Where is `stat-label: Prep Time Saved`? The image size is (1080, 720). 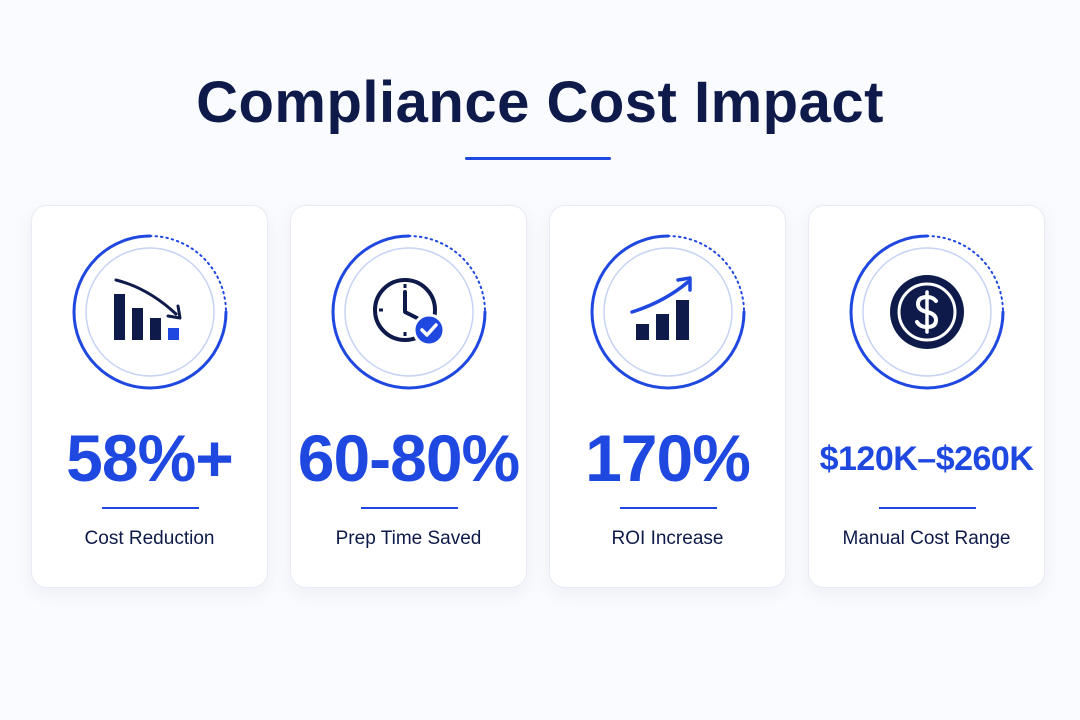 stat-label: Prep Time Saved is located at coordinates (408, 538).